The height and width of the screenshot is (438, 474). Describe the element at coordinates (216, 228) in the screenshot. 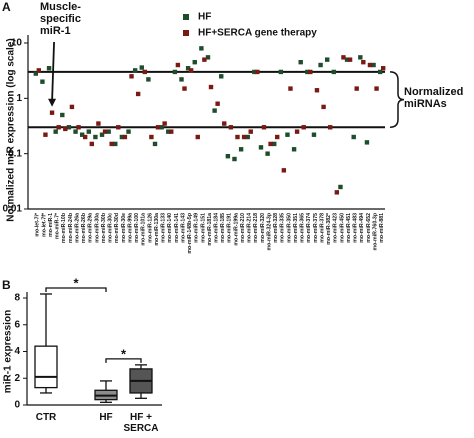

I see `x-tick-label: mo-miR-184` at that location.